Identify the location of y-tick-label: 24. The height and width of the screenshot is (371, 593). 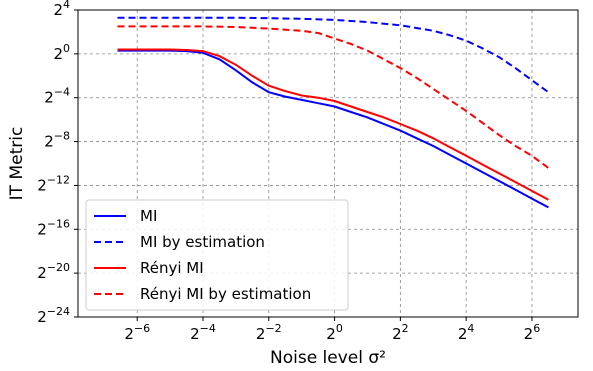
(61, 9).